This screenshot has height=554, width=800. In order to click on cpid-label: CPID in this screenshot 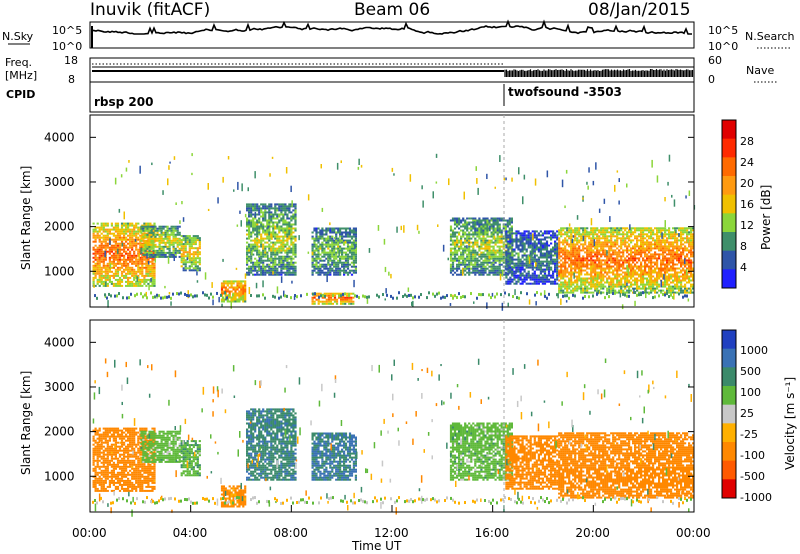, I will do `click(20, 94)`.